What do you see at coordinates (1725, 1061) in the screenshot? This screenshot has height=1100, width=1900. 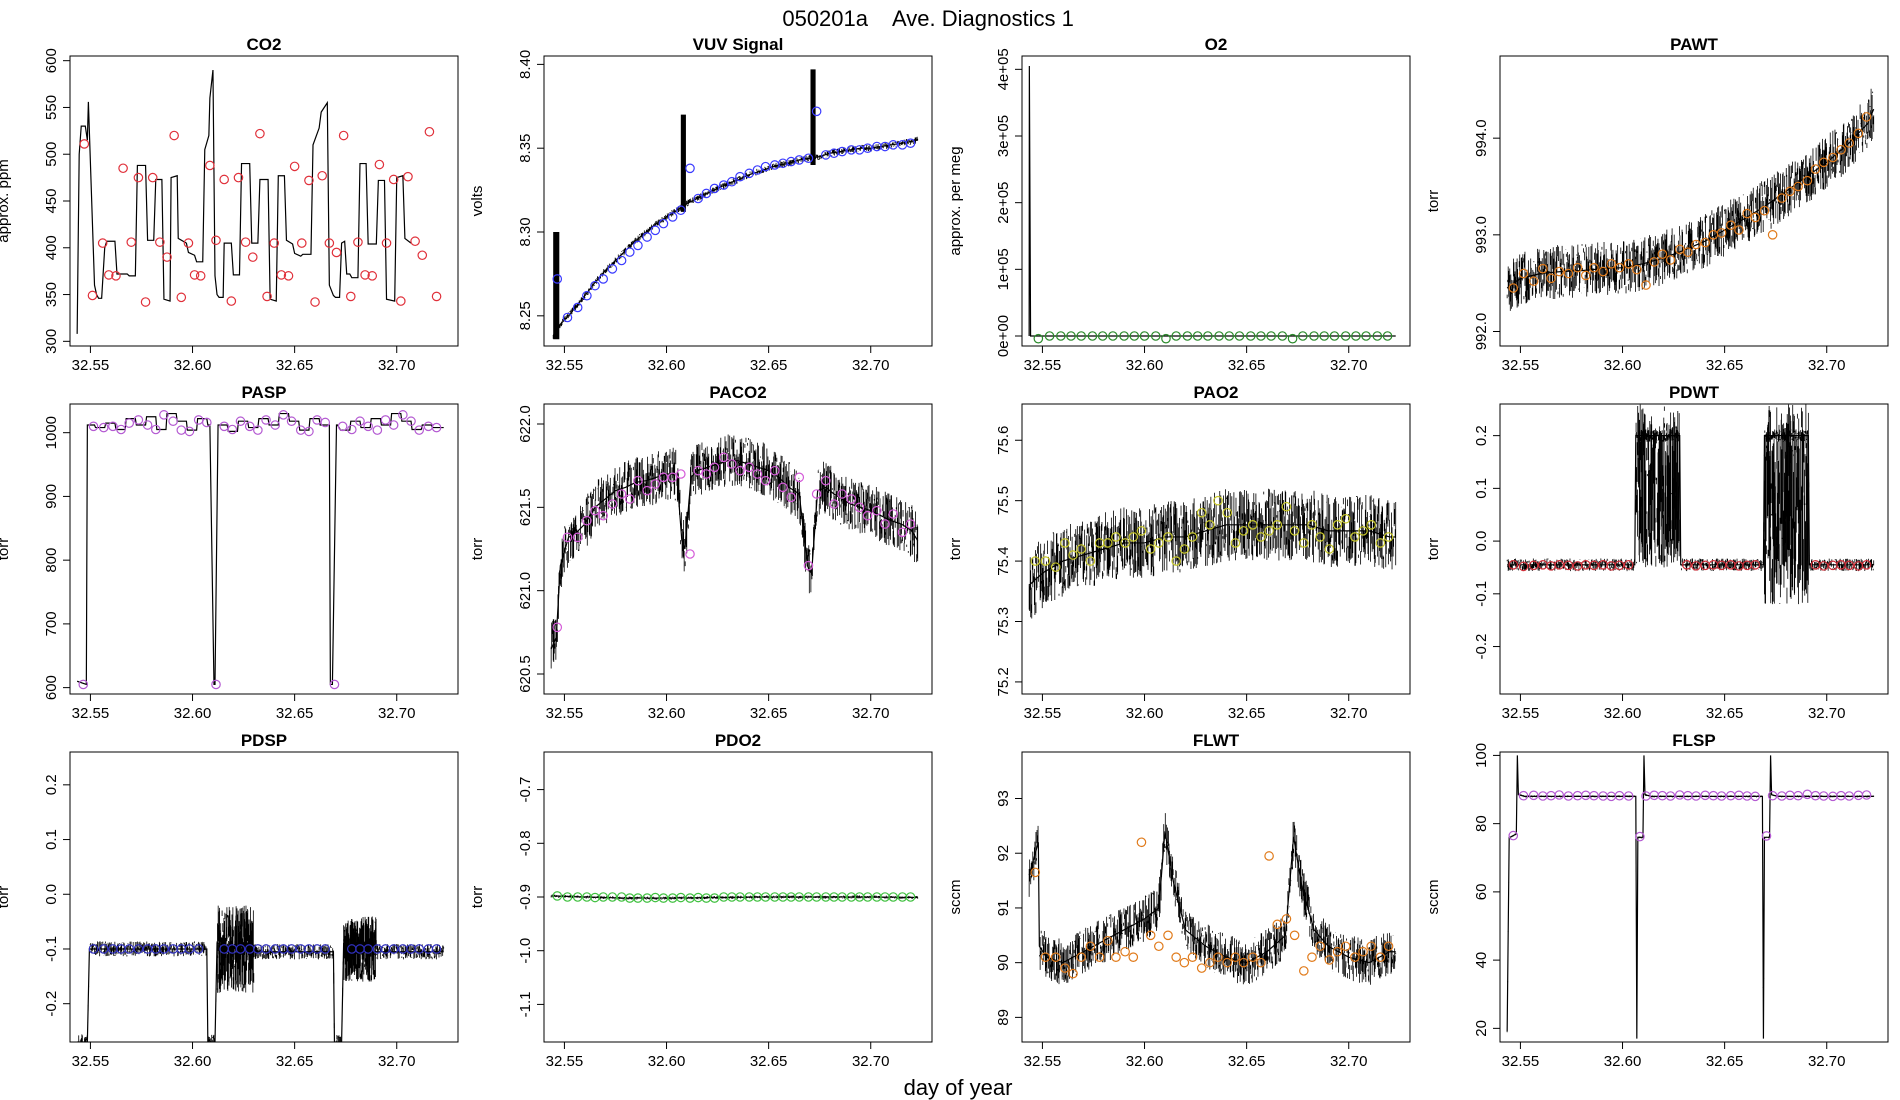 I see `x-tick-label-flsp: 32.65` at bounding box center [1725, 1061].